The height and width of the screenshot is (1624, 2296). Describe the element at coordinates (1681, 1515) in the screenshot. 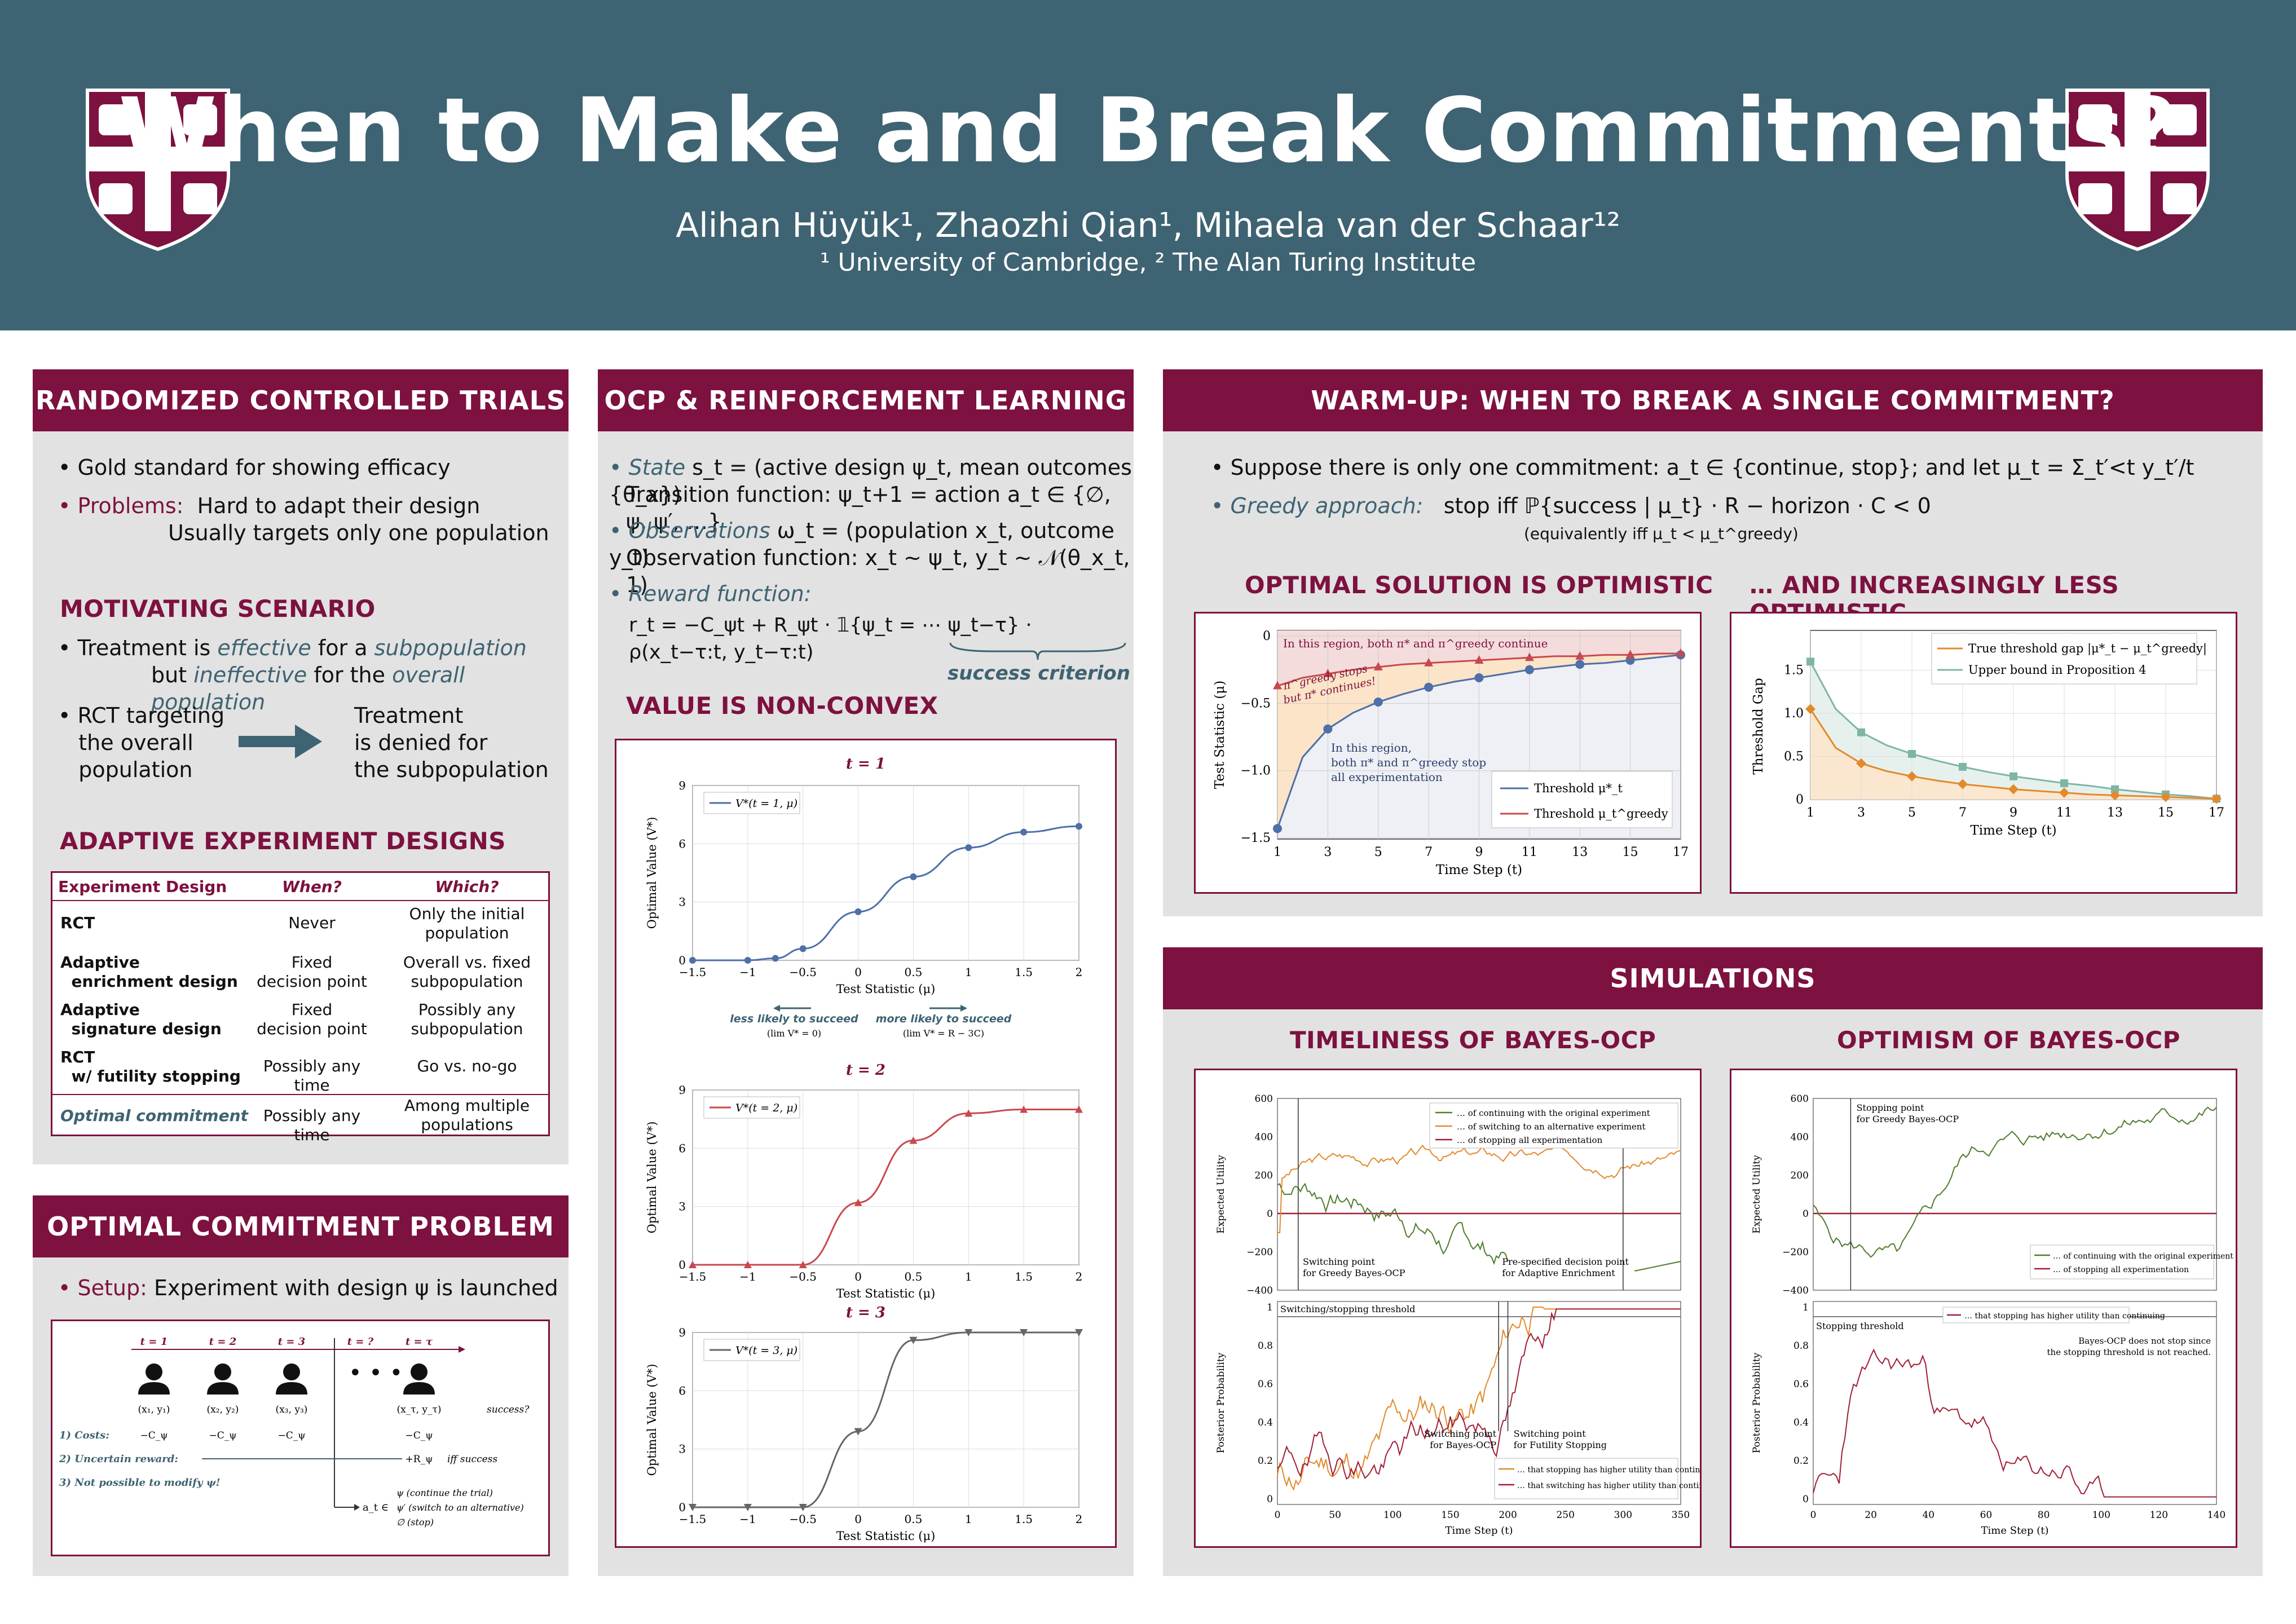

I see `tick-label: 350` at that location.